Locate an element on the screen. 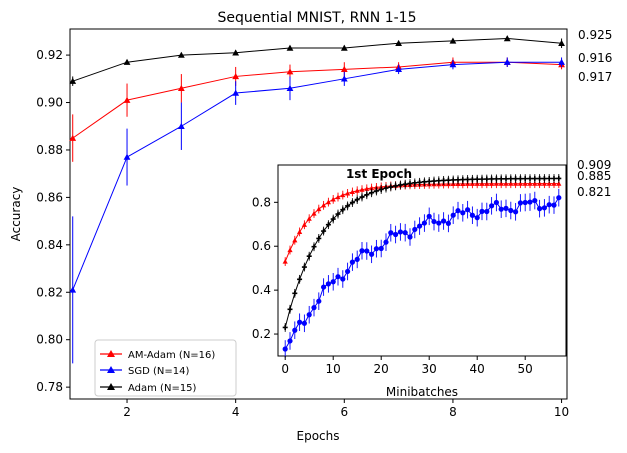 Image resolution: width=627 pixels, height=453 pixels. y-tick-label: 0.4 is located at coordinates (261, 290).